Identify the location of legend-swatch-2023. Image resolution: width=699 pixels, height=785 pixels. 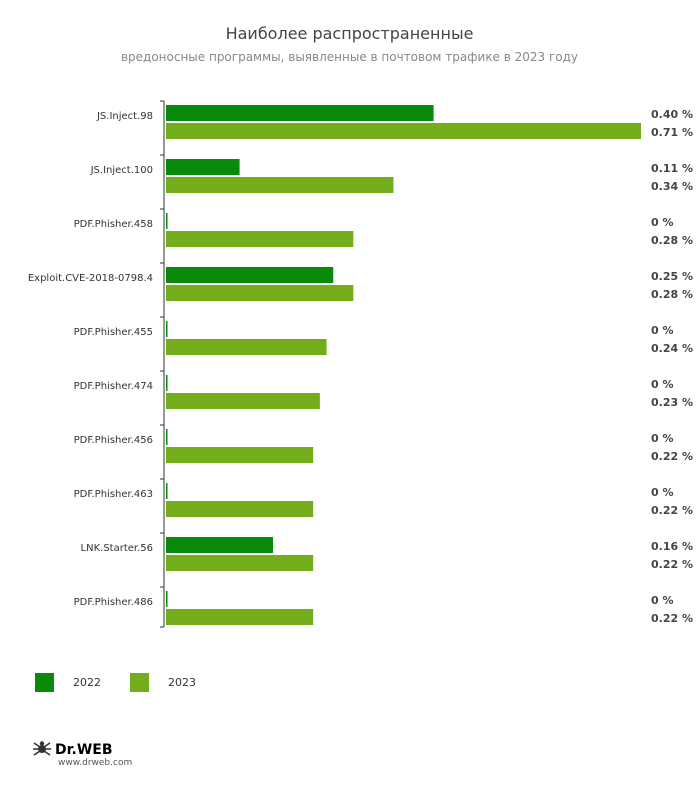
(139, 682).